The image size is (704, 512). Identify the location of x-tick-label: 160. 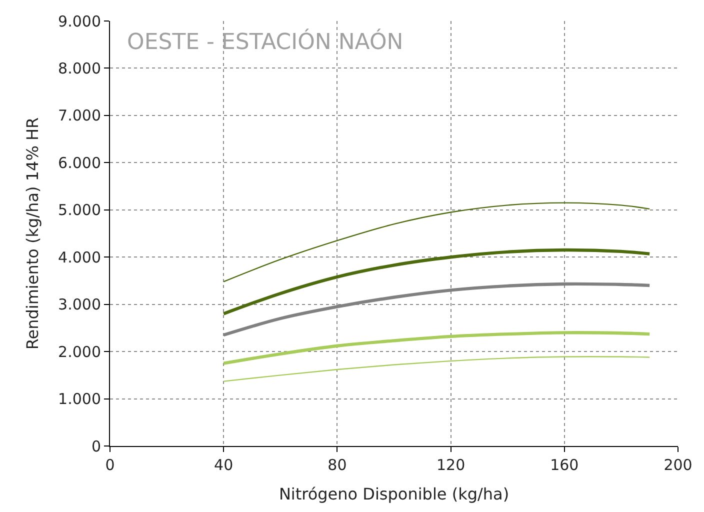
(564, 465).